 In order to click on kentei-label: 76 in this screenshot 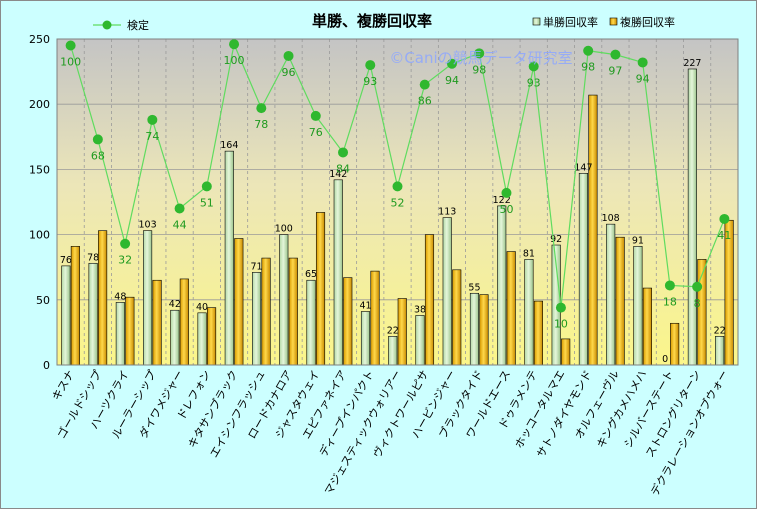, I will do `click(316, 132)`.